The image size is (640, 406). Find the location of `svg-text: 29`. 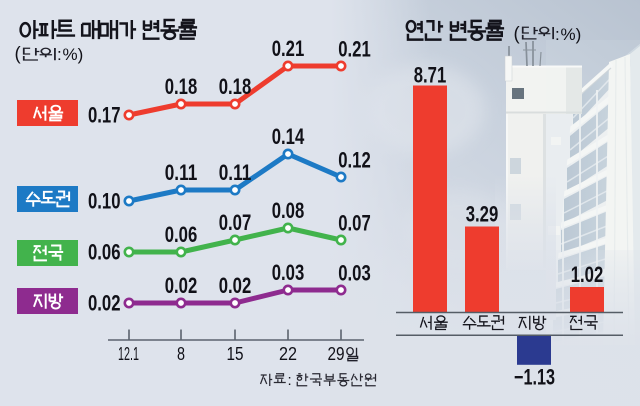

svg-text: 29 is located at coordinates (336, 353).